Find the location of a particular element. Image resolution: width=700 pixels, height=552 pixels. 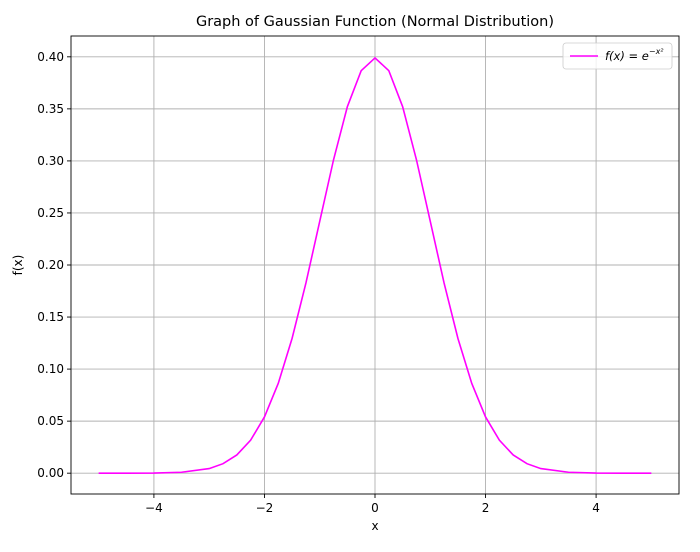

y-tick-label: 0.30 is located at coordinates (50, 161).